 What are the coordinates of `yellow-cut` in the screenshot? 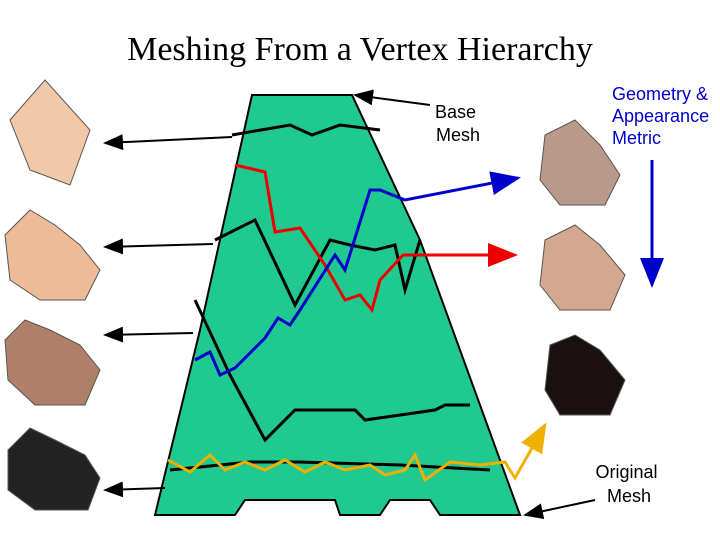 It's located at (357, 452).